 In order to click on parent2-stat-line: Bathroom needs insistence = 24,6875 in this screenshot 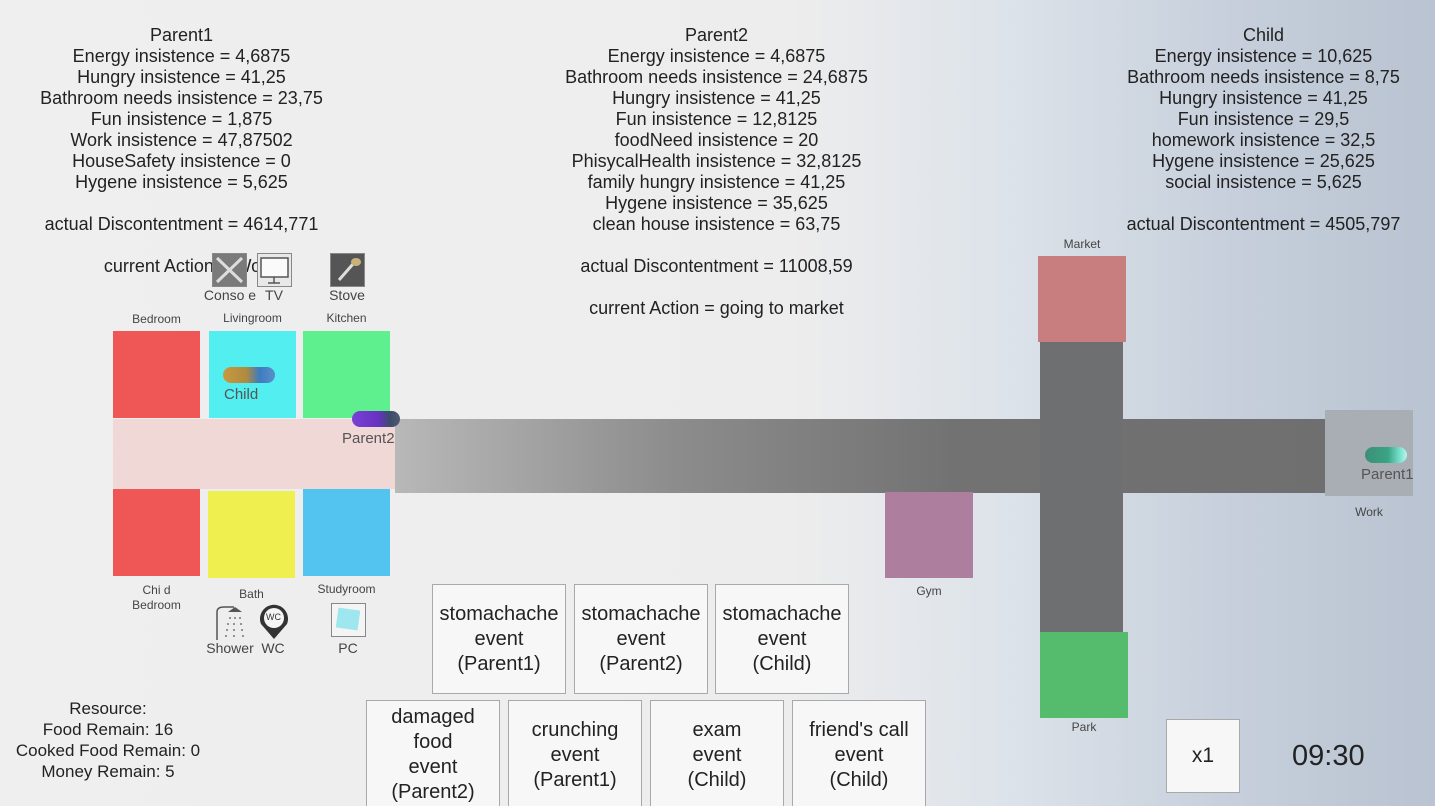, I will do `click(716, 77)`.